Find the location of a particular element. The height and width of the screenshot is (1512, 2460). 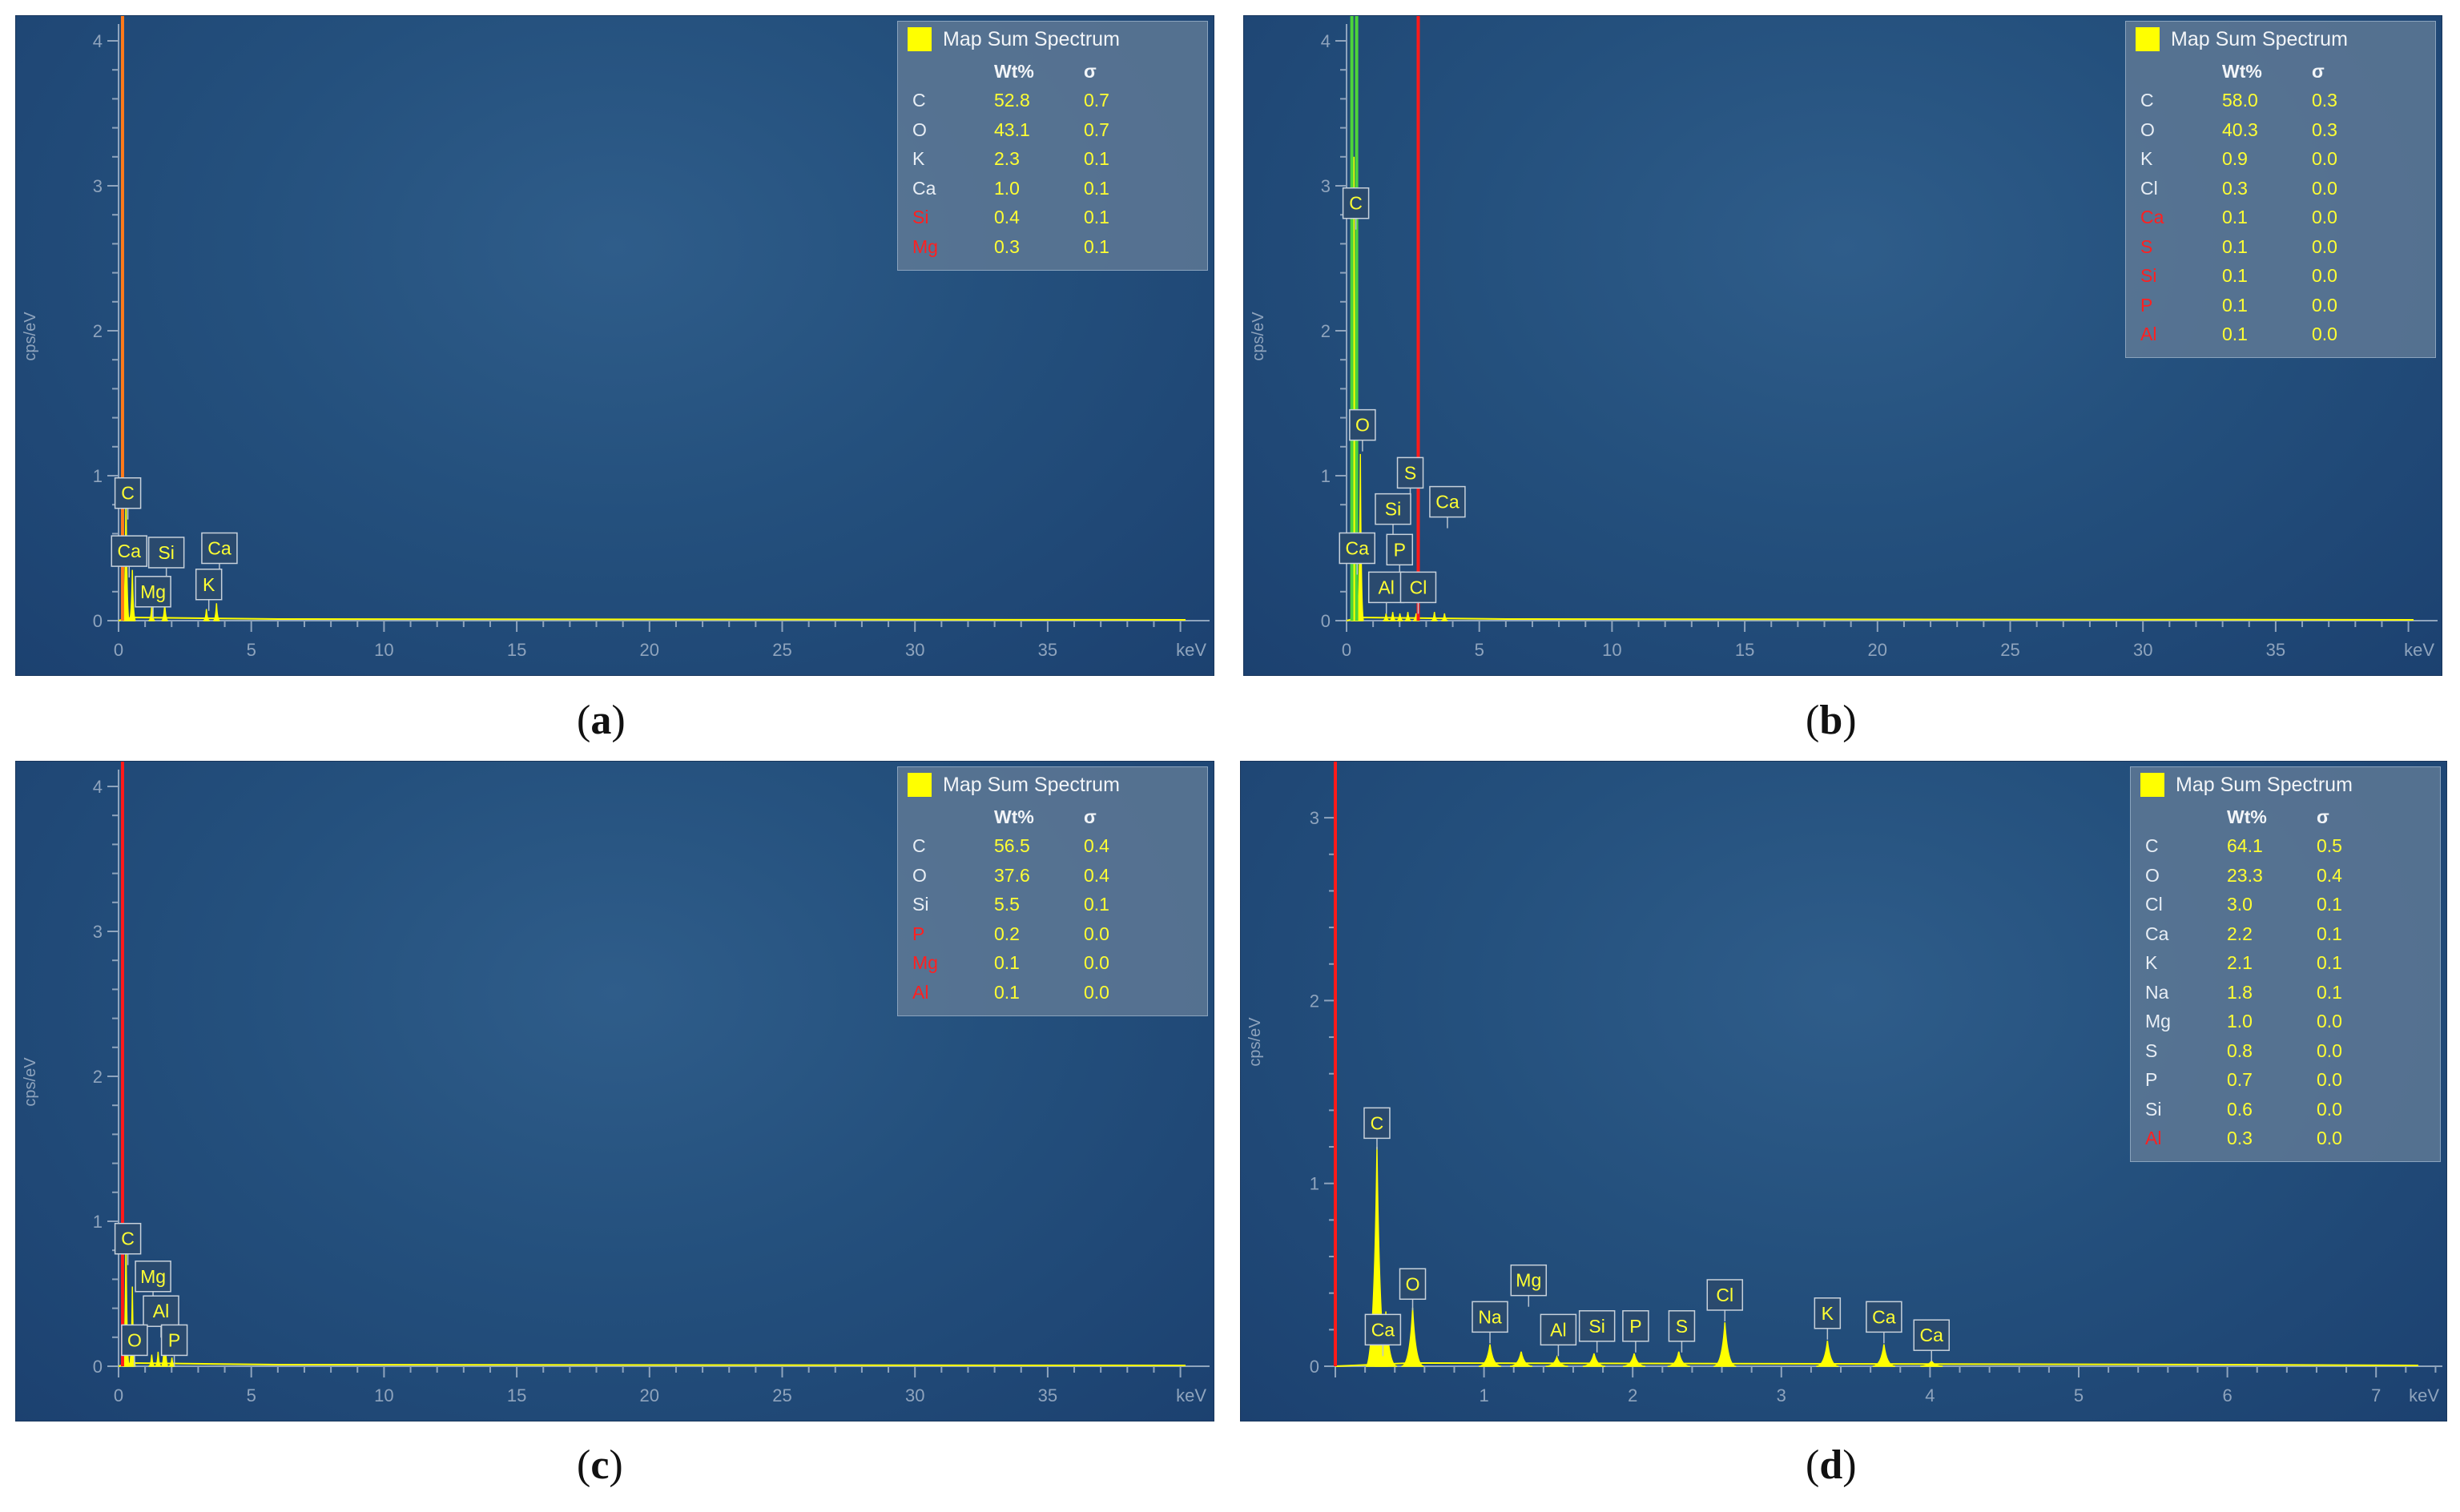

x-tick-label: 30 is located at coordinates (2142, 650).